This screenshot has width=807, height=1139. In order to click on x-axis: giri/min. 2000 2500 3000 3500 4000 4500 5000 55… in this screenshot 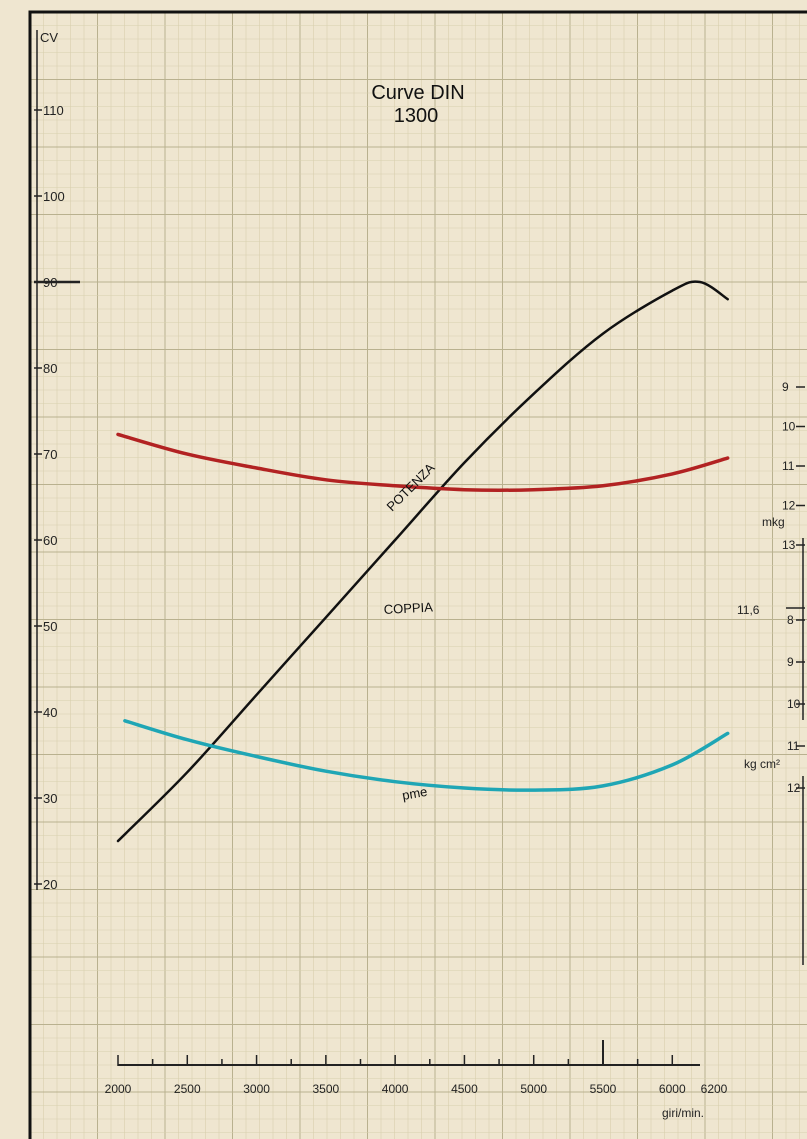, I will do `click(416, 1080)`.